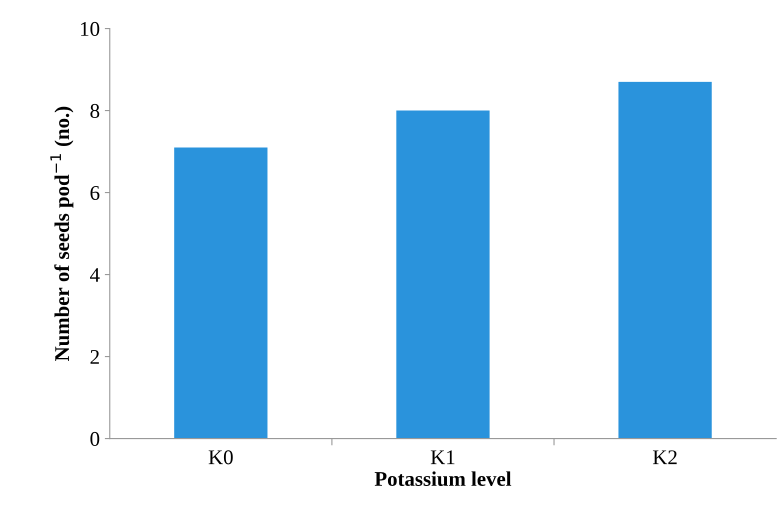 This screenshot has height=519, width=784. What do you see at coordinates (62, 233) in the screenshot?
I see `y-axis-title: Number of seeds pod$^{−1}$ (no.)` at bounding box center [62, 233].